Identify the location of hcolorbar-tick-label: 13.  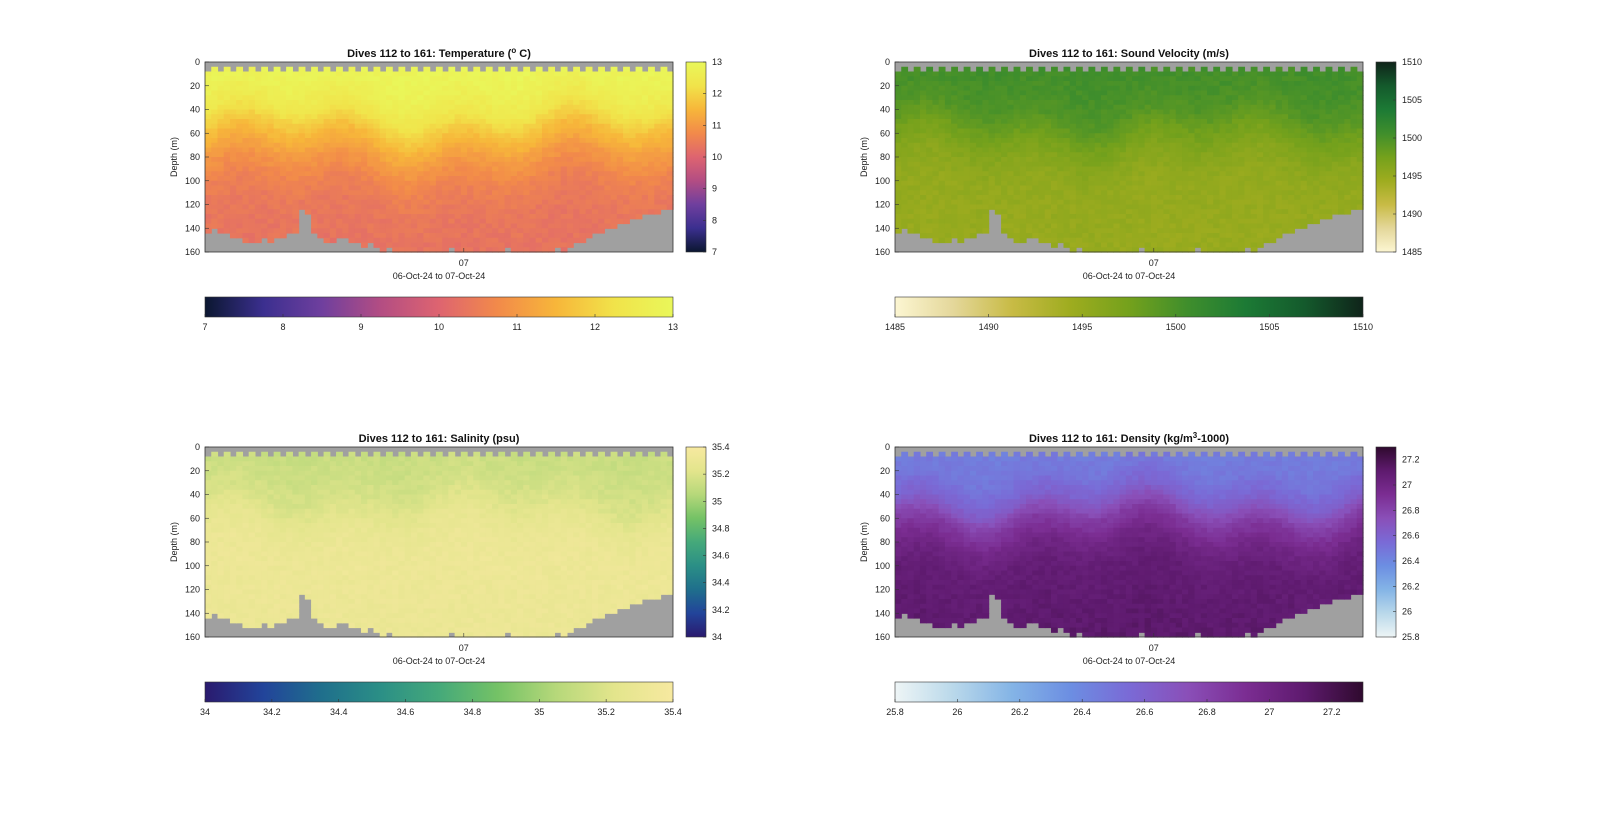
(673, 327).